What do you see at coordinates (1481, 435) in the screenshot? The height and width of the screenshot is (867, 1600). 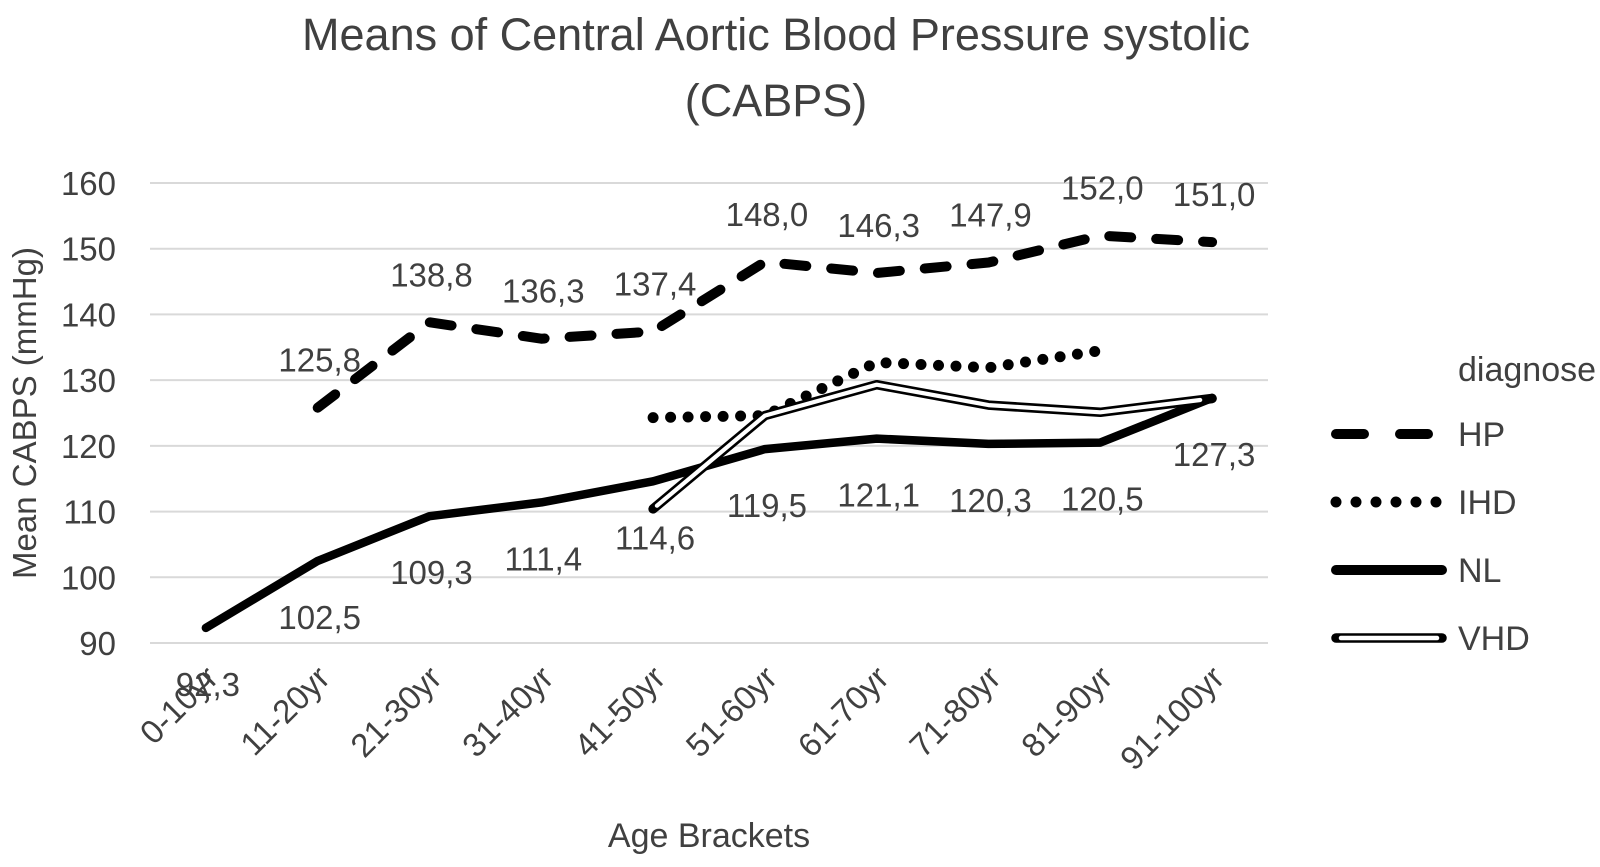 I see `legend-label-hp: HP` at bounding box center [1481, 435].